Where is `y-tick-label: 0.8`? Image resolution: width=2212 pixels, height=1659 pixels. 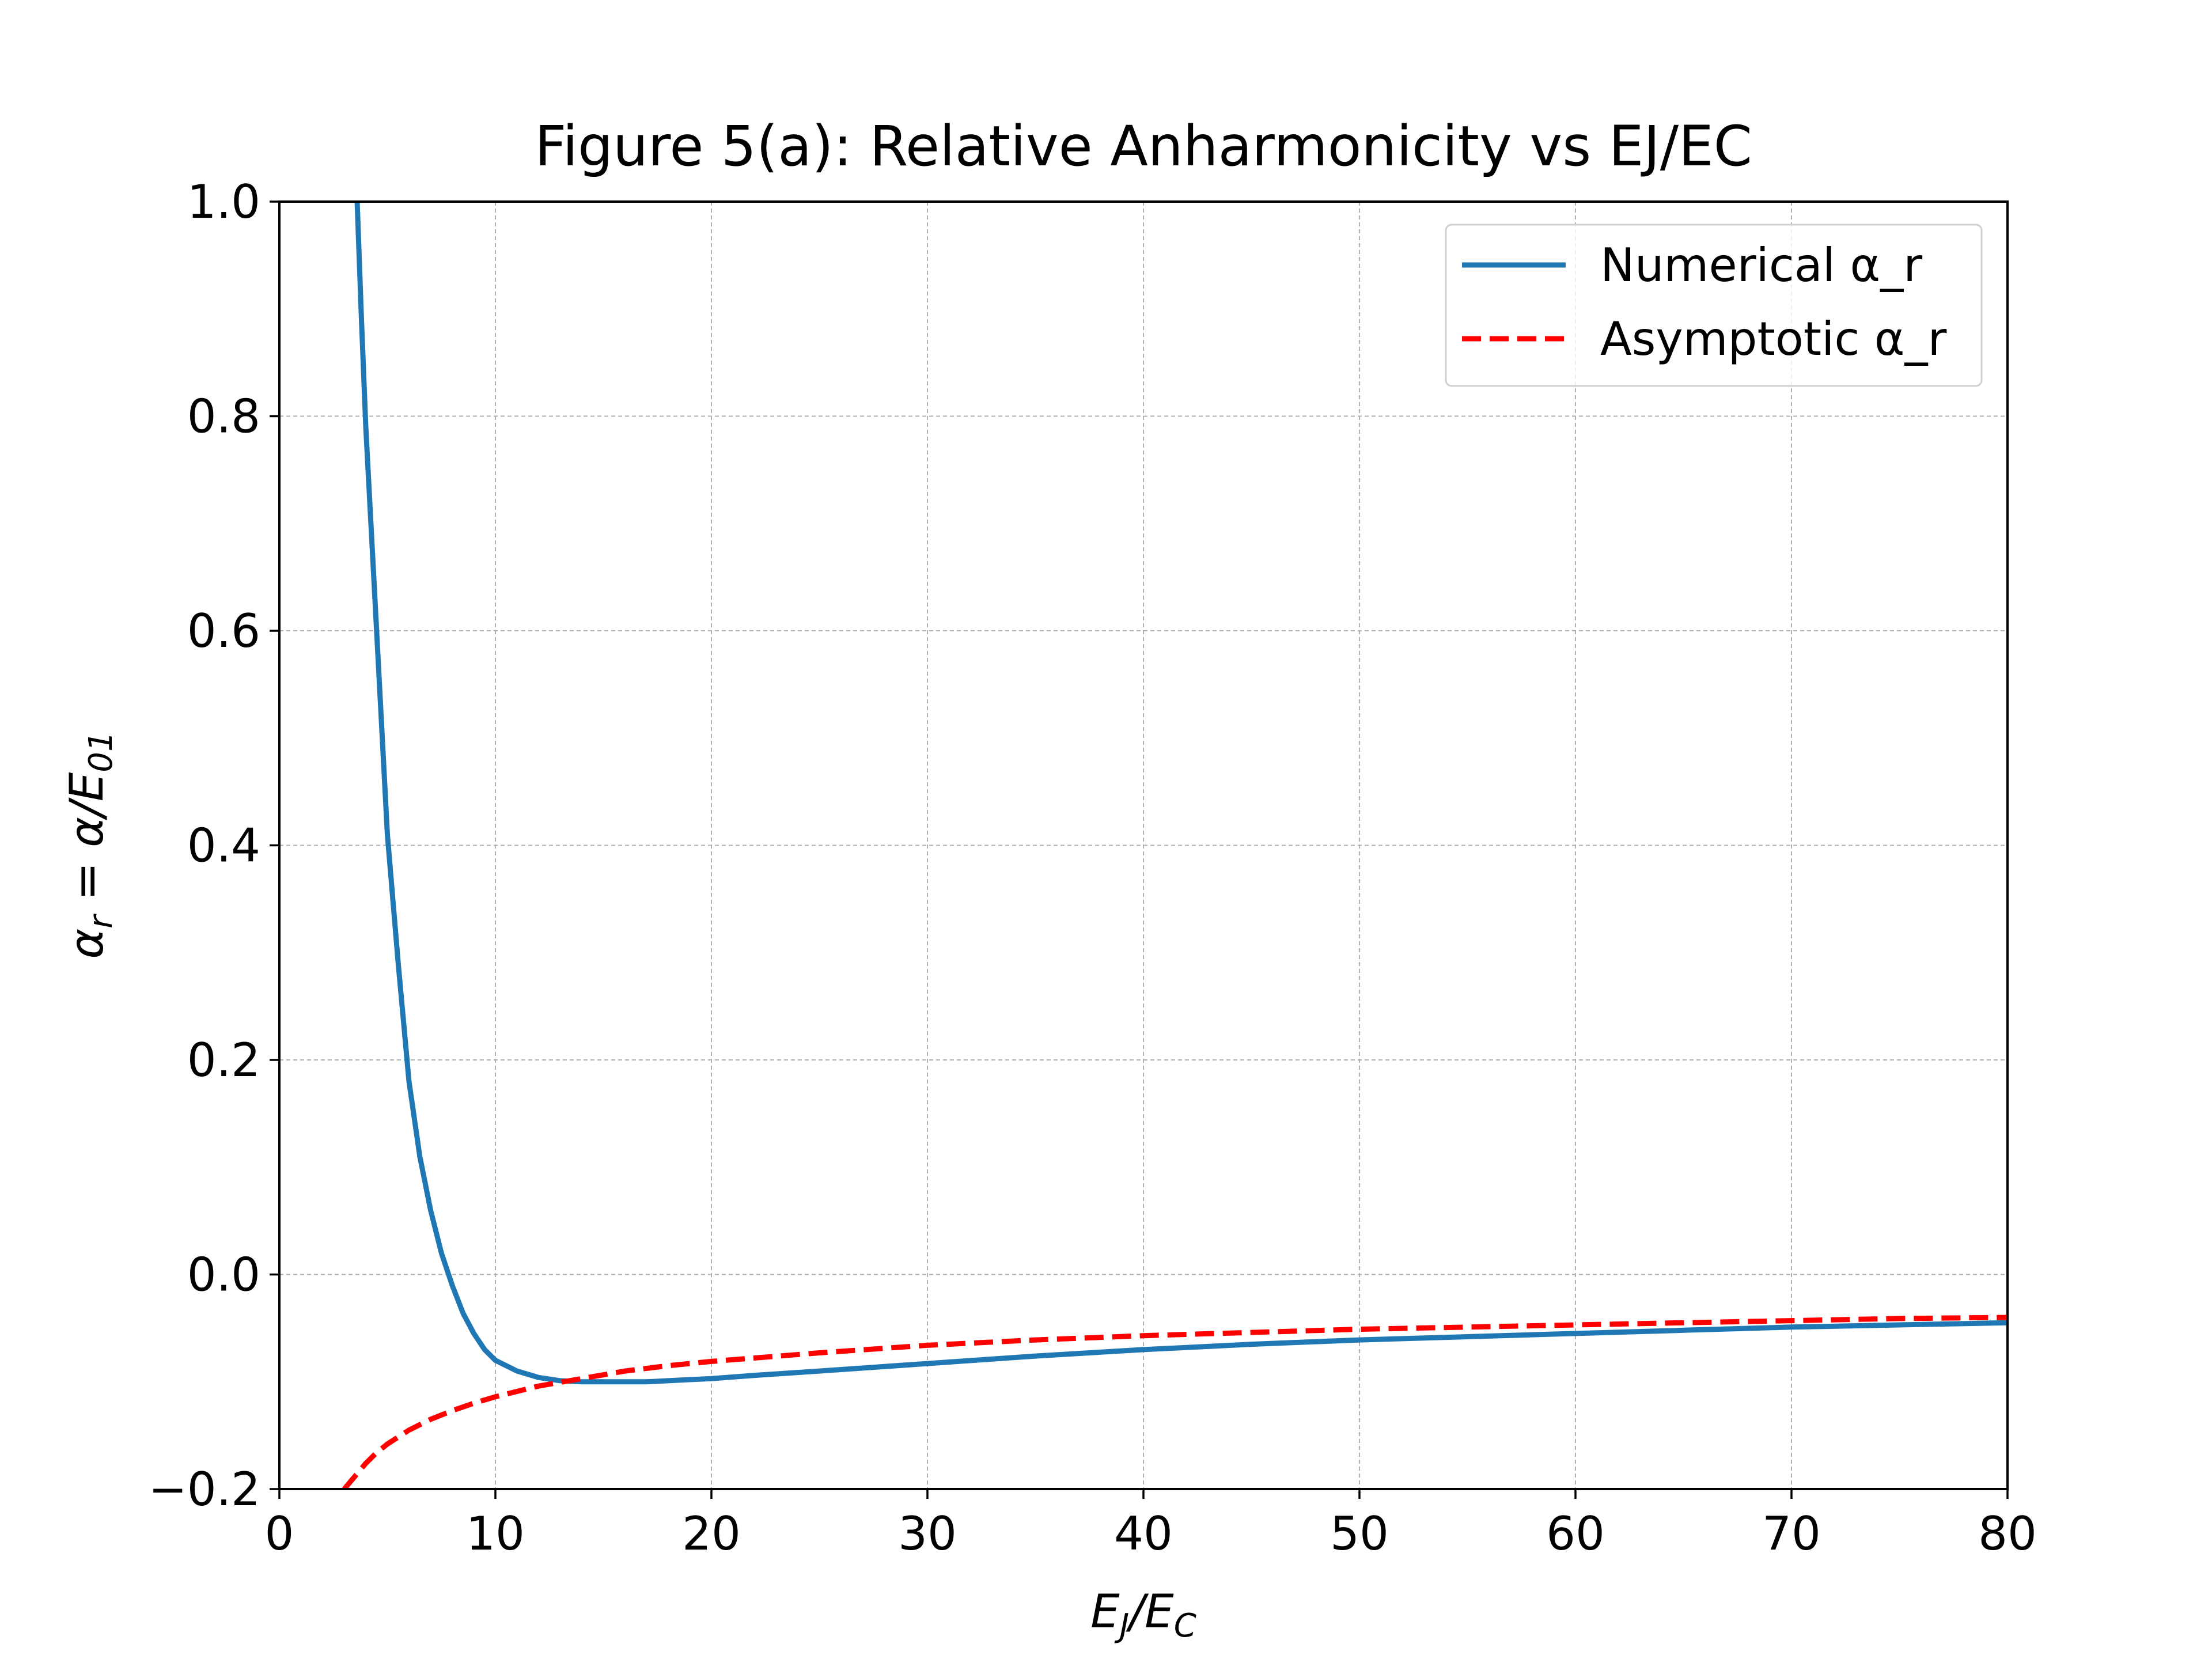
y-tick-label: 0.8 is located at coordinates (223, 417).